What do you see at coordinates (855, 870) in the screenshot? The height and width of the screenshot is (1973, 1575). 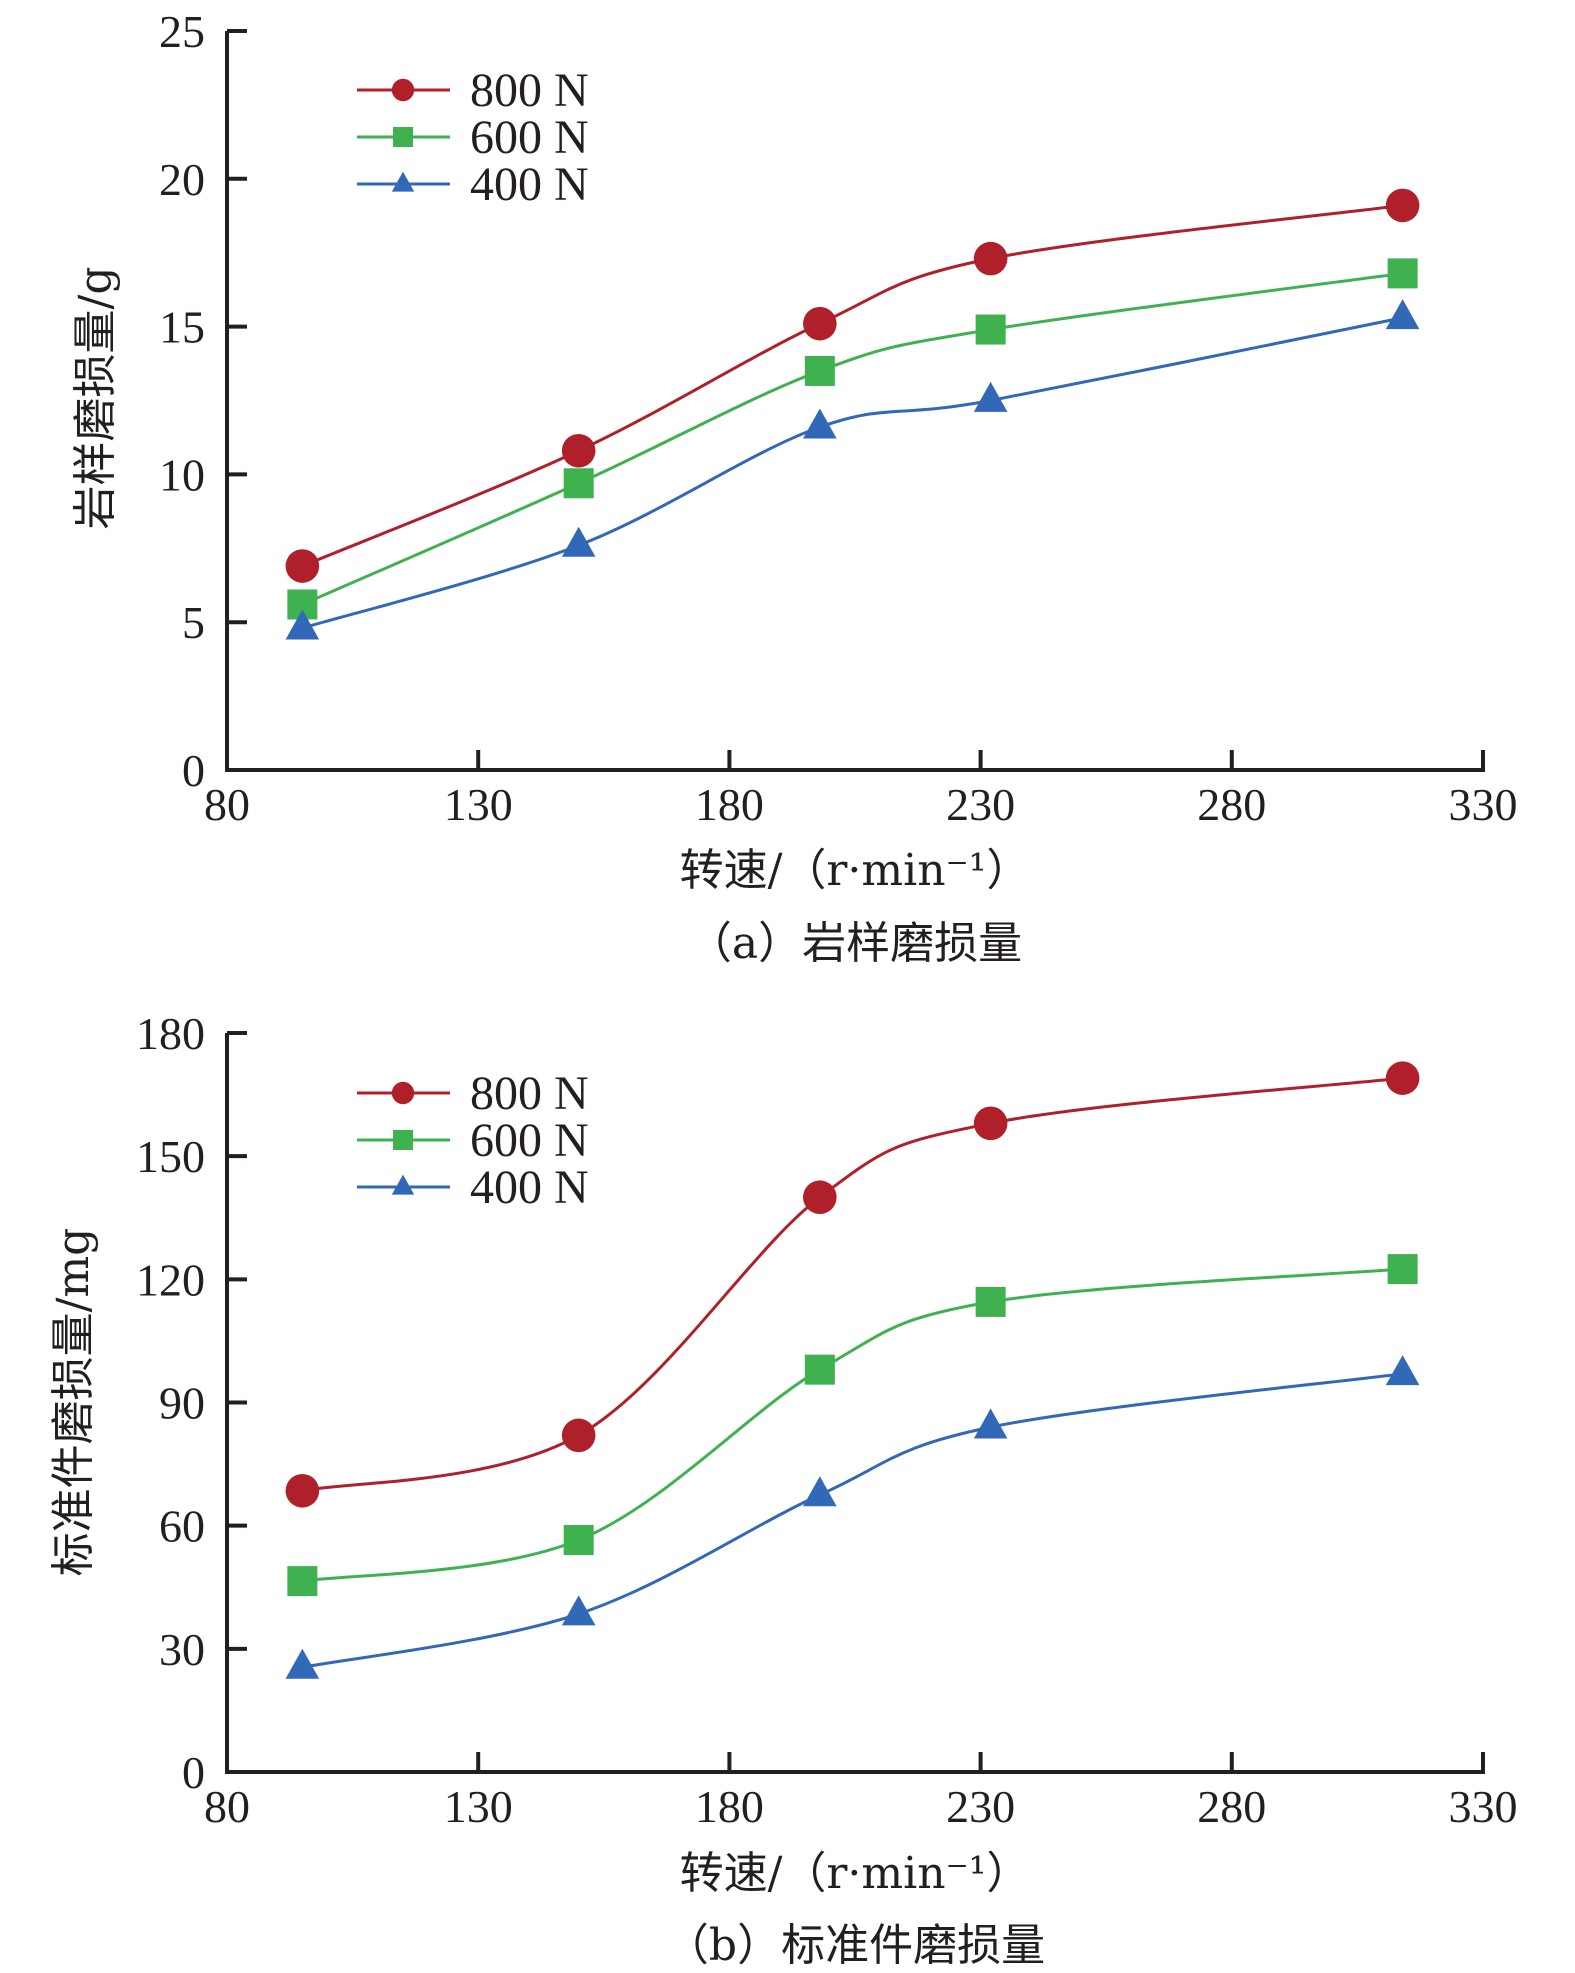 I see `x-axis-title-a: 转速/（r·min⁻¹）` at bounding box center [855, 870].